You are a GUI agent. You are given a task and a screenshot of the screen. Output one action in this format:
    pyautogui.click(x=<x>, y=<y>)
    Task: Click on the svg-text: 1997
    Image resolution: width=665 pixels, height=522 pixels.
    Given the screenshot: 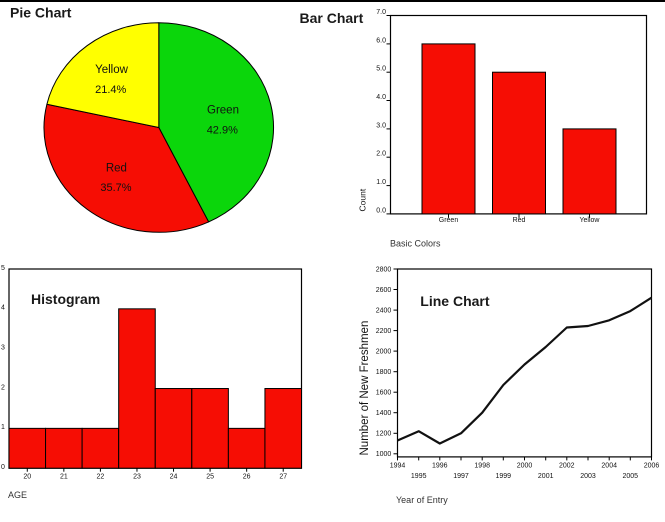 What is the action you would take?
    pyautogui.click(x=461, y=476)
    